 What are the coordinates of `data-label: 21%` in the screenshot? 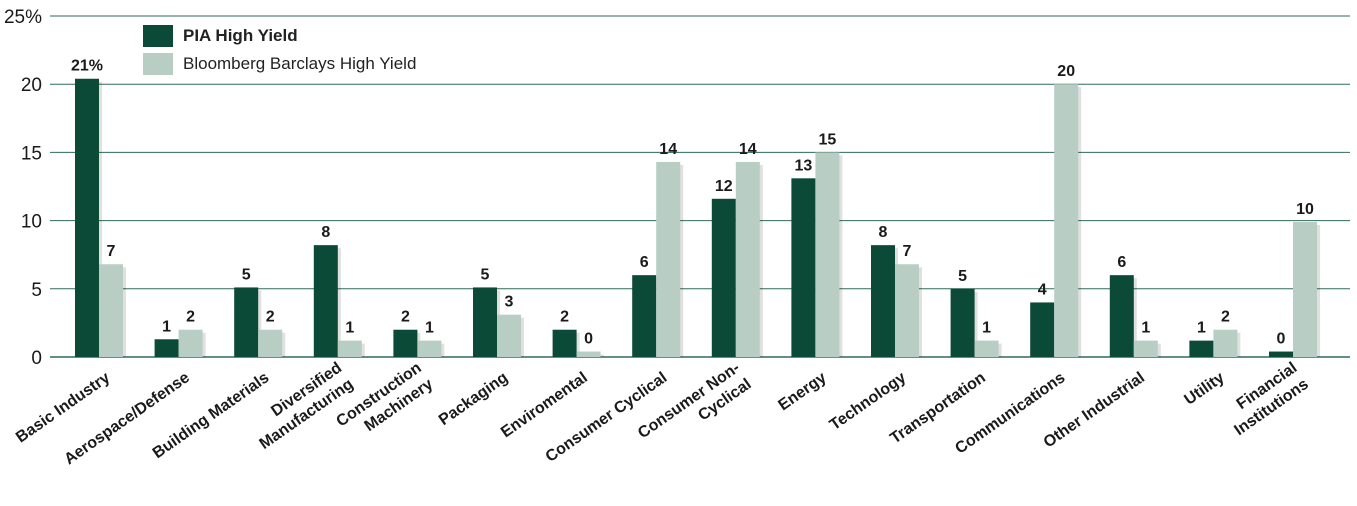 It's located at (87, 66).